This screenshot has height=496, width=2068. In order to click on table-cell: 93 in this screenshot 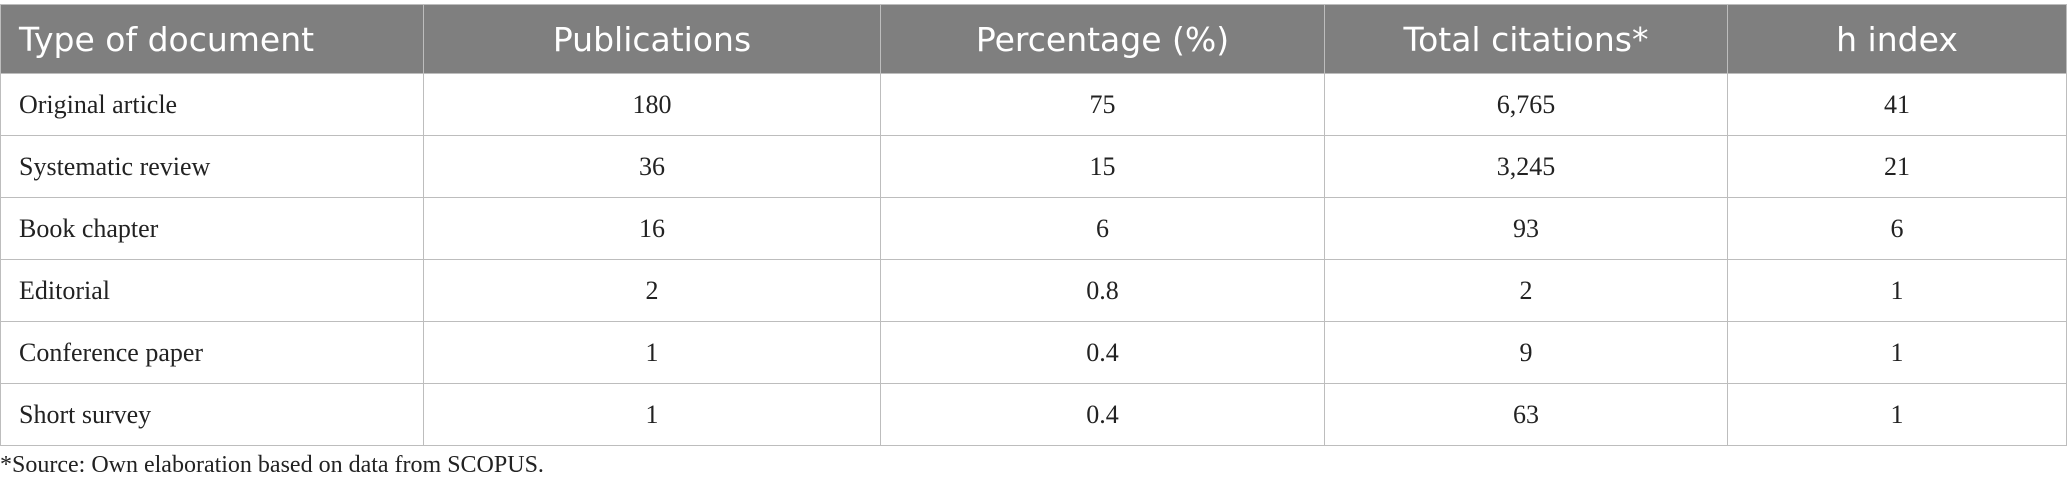, I will do `click(1526, 228)`.